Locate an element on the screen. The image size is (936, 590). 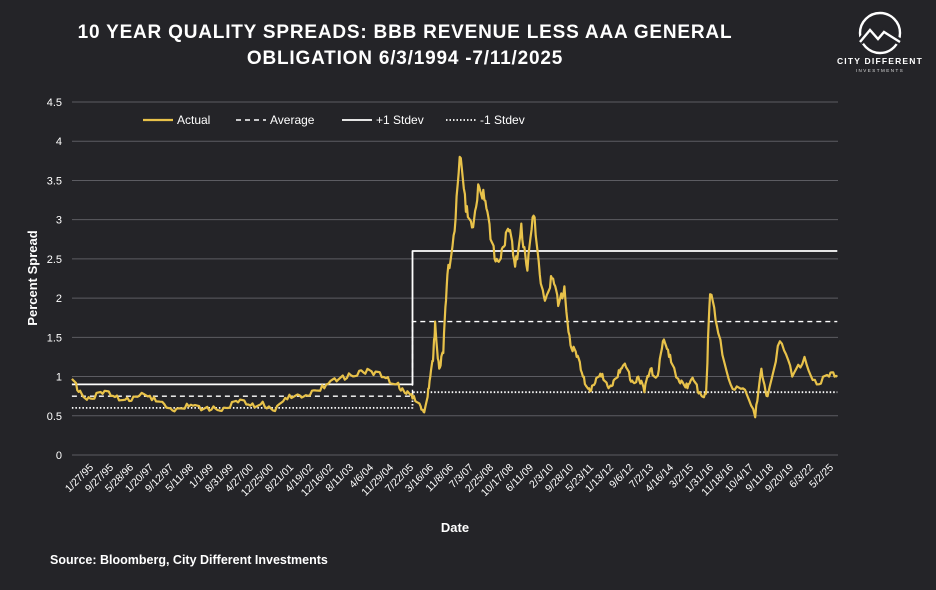
y-tick-label: 1.5 is located at coordinates (54, 338).